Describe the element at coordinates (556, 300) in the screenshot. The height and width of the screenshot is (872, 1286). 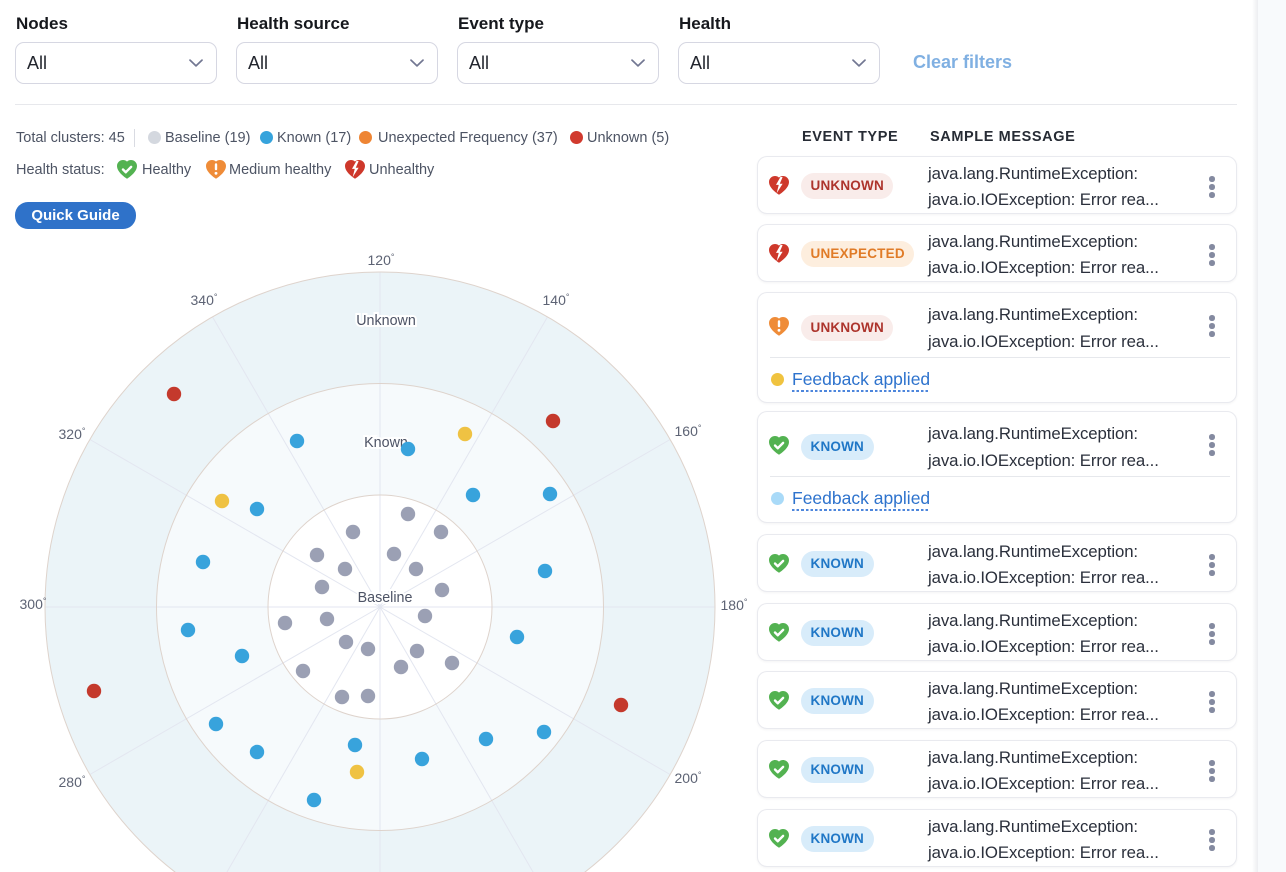
I see `svg-text: 140°` at that location.